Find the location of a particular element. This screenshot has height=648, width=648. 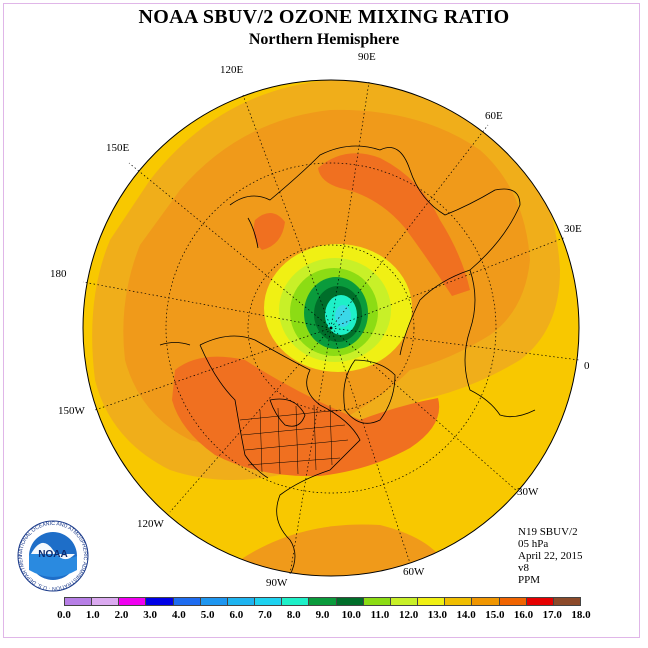

colorbar-tick-label: 16.0 is located at coordinates (523, 615).